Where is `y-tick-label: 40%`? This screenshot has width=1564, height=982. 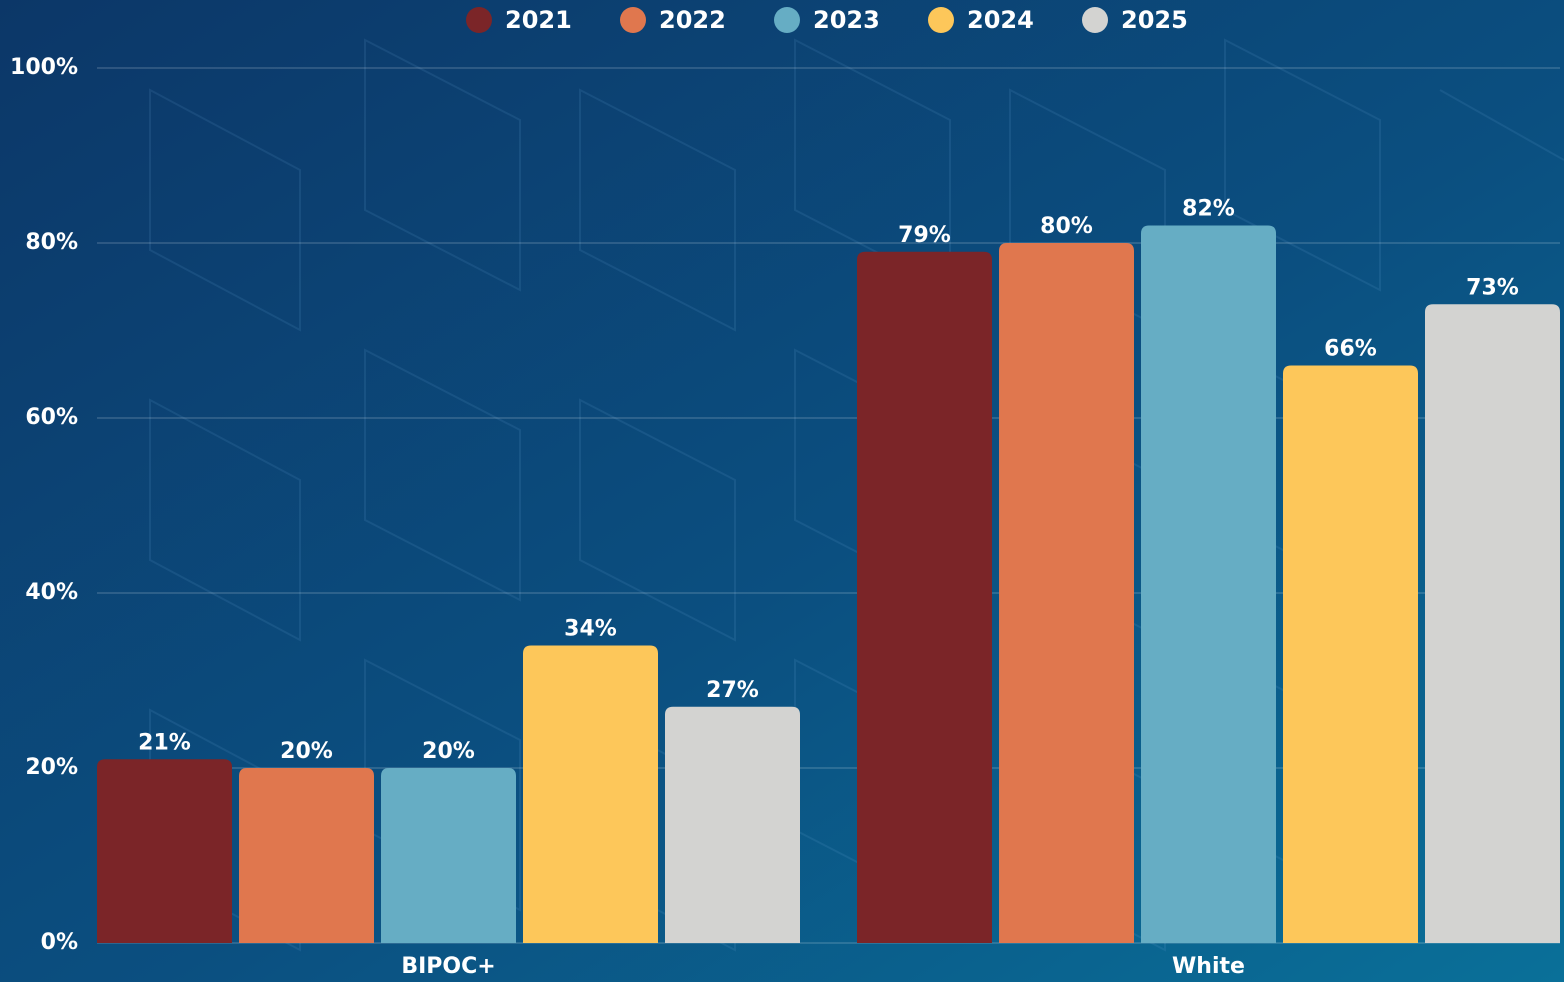
y-tick-label: 40% is located at coordinates (51, 592).